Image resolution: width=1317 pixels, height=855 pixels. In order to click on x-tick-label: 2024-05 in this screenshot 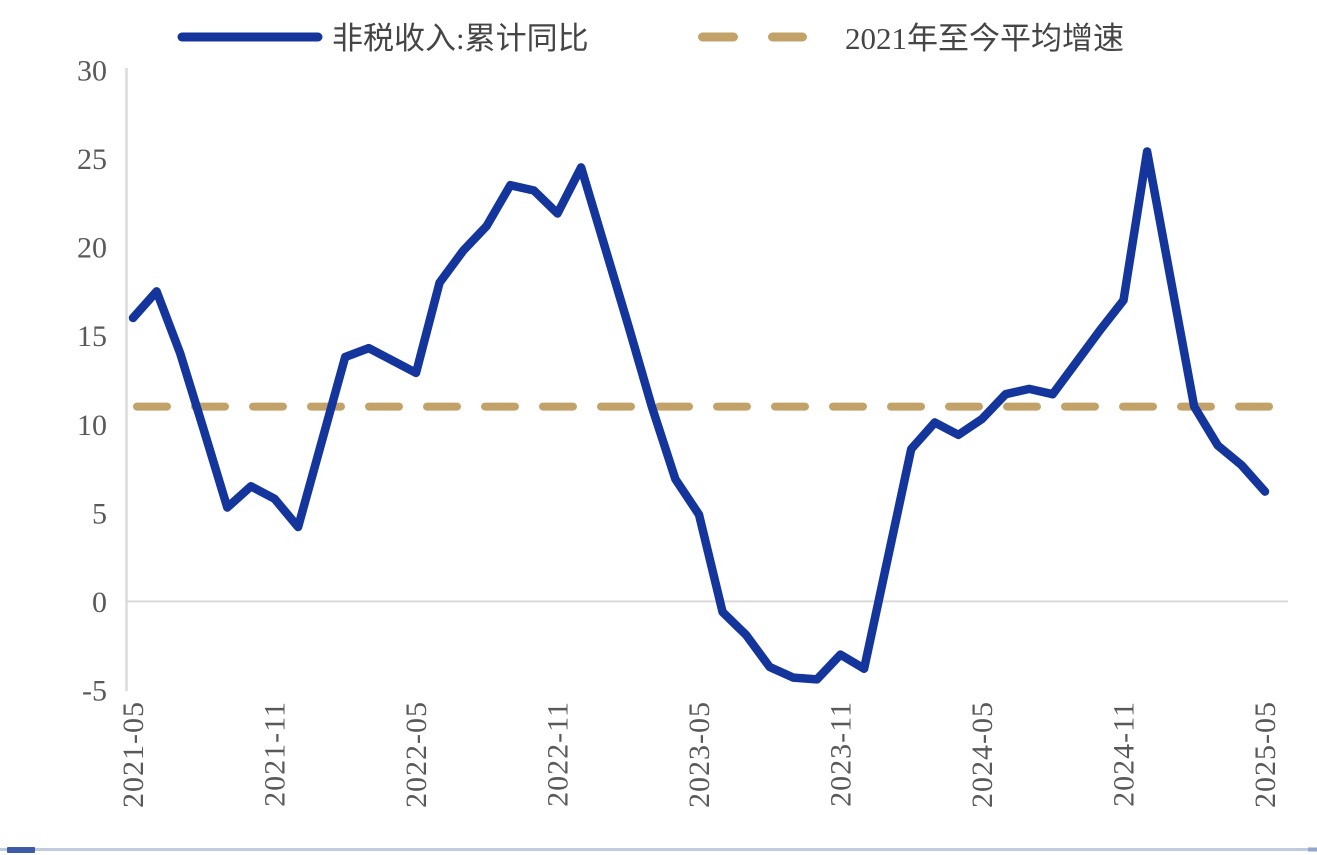, I will do `click(982, 754)`.